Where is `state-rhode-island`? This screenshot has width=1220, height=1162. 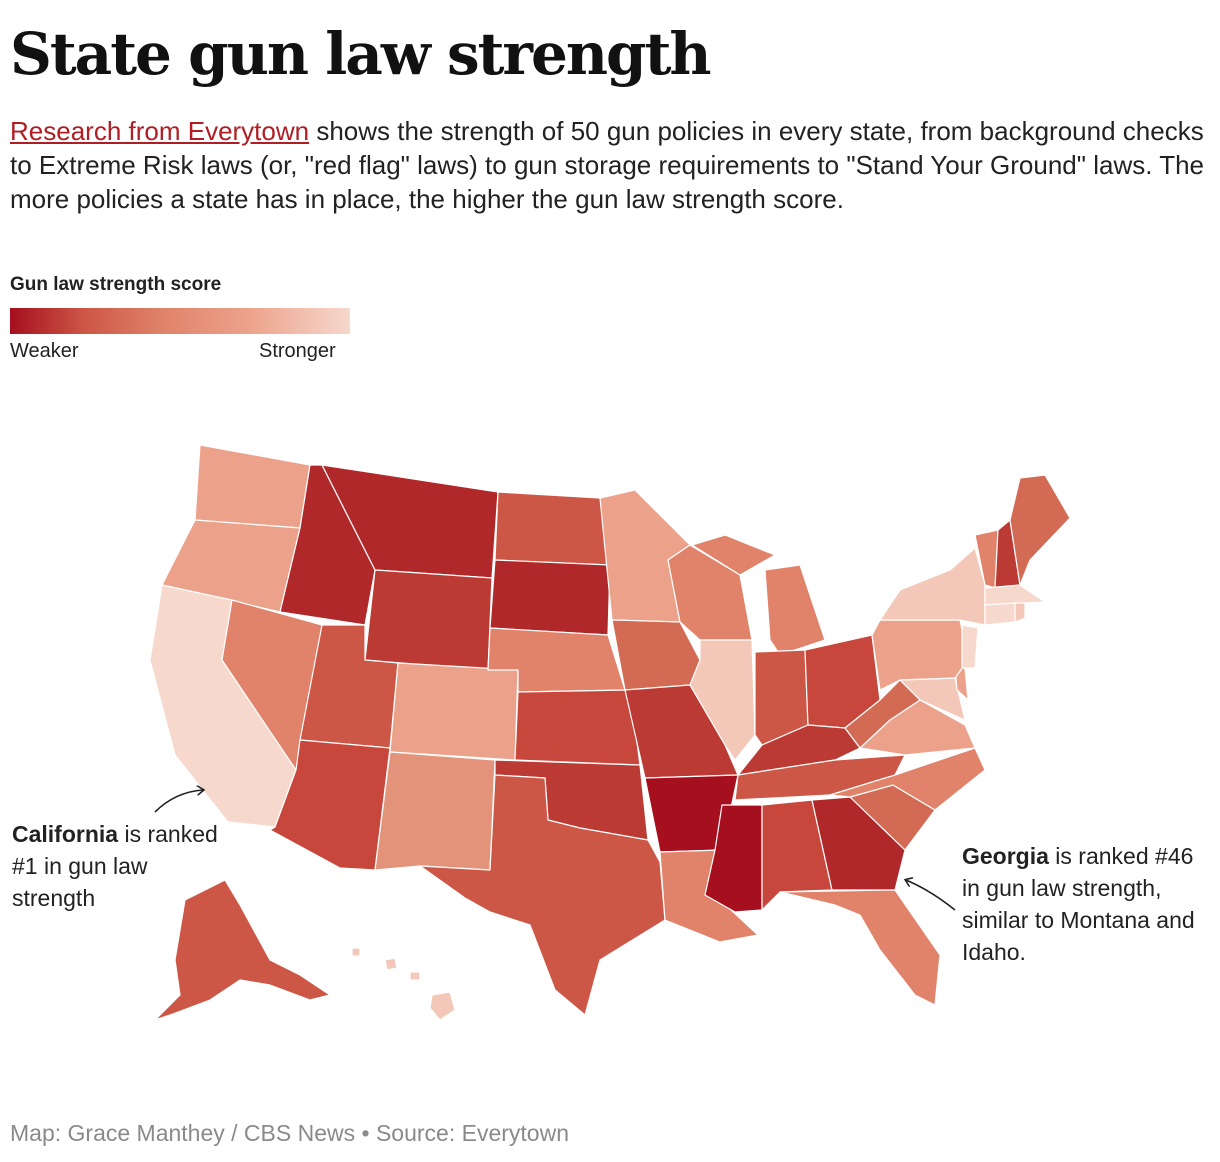 state-rhode-island is located at coordinates (1020, 612).